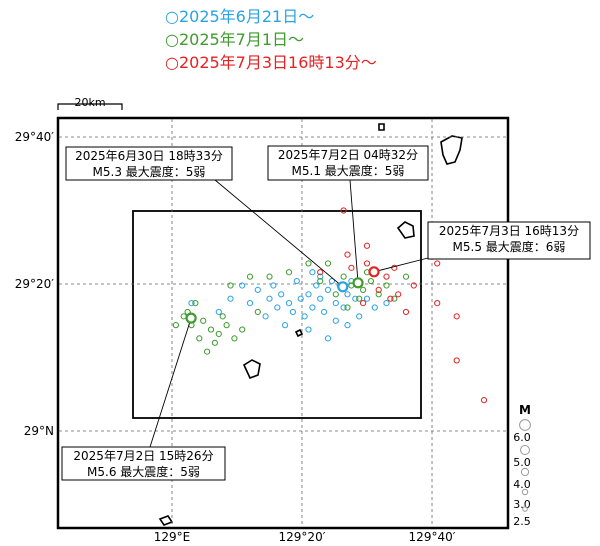  I want to click on magnitude-title: M, so click(525, 410).